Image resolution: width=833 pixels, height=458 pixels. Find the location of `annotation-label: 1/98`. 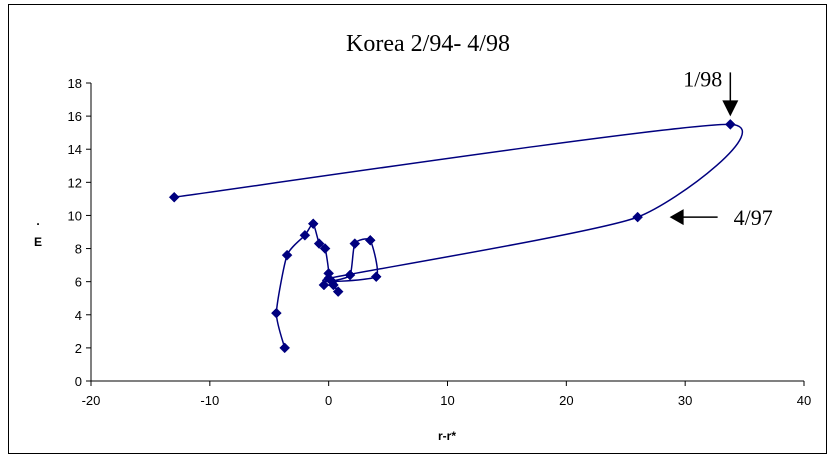

annotation-label: 1/98 is located at coordinates (702, 78).